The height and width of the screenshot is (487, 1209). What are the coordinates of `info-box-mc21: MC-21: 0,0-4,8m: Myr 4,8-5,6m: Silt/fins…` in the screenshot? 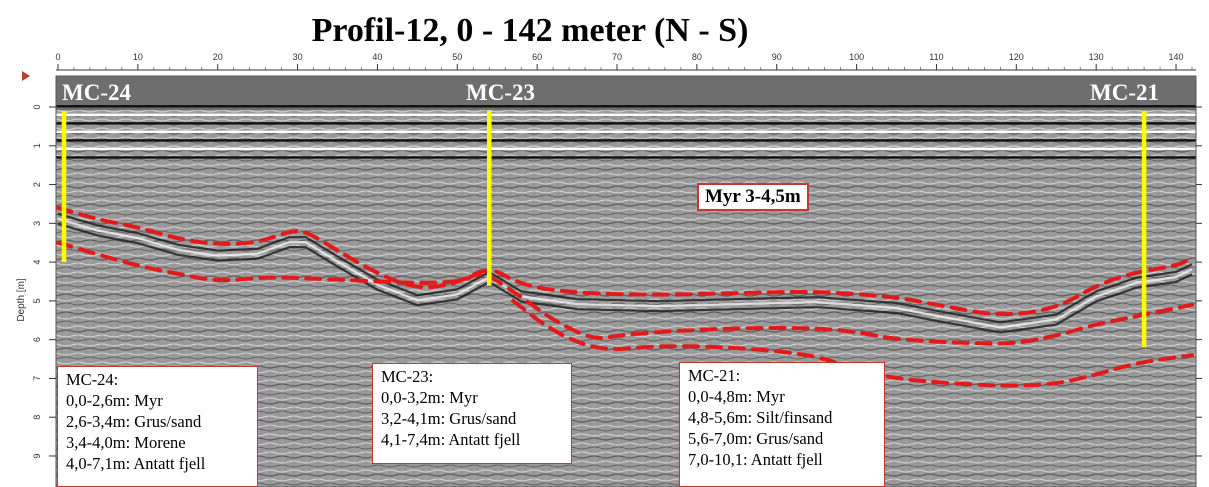 It's located at (782, 424).